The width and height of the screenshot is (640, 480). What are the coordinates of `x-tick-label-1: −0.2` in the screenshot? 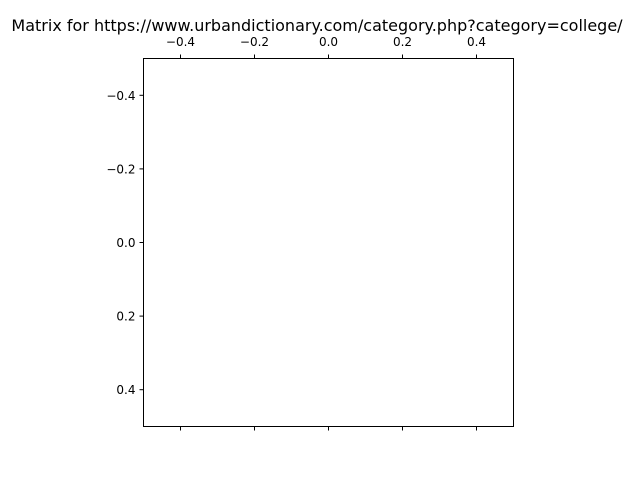 It's located at (254, 42).